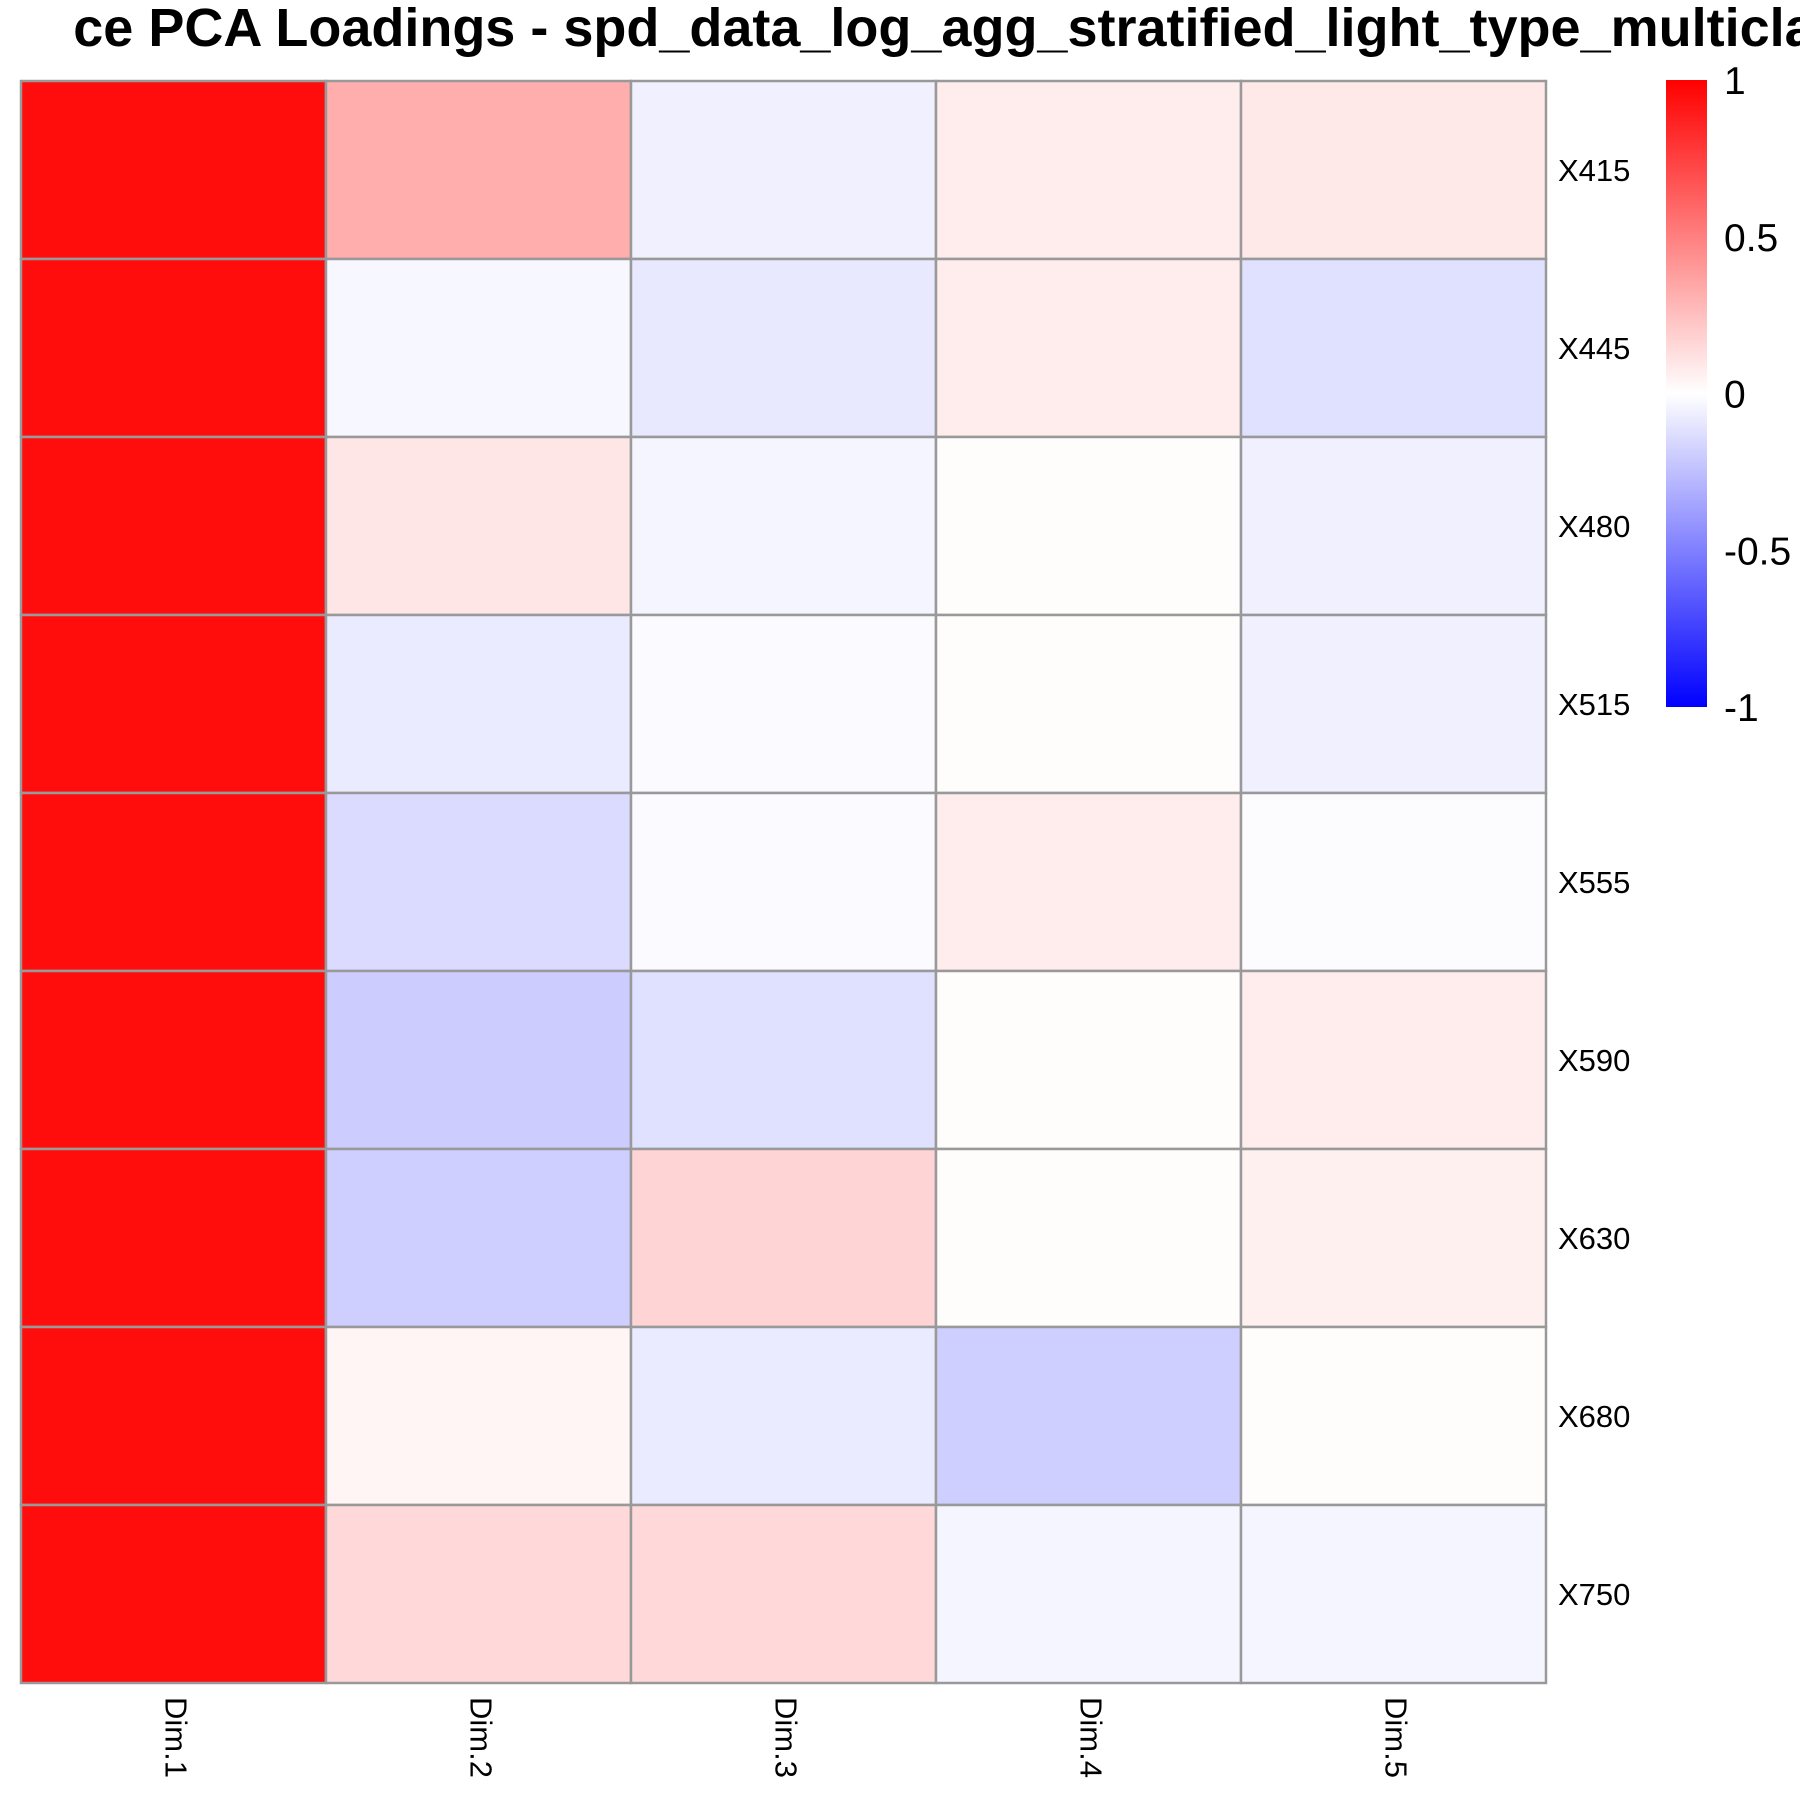 Image resolution: width=1800 pixels, height=1800 pixels. Describe the element at coordinates (1751, 238) in the screenshot. I see `legend-tick-label: 0.5` at that location.